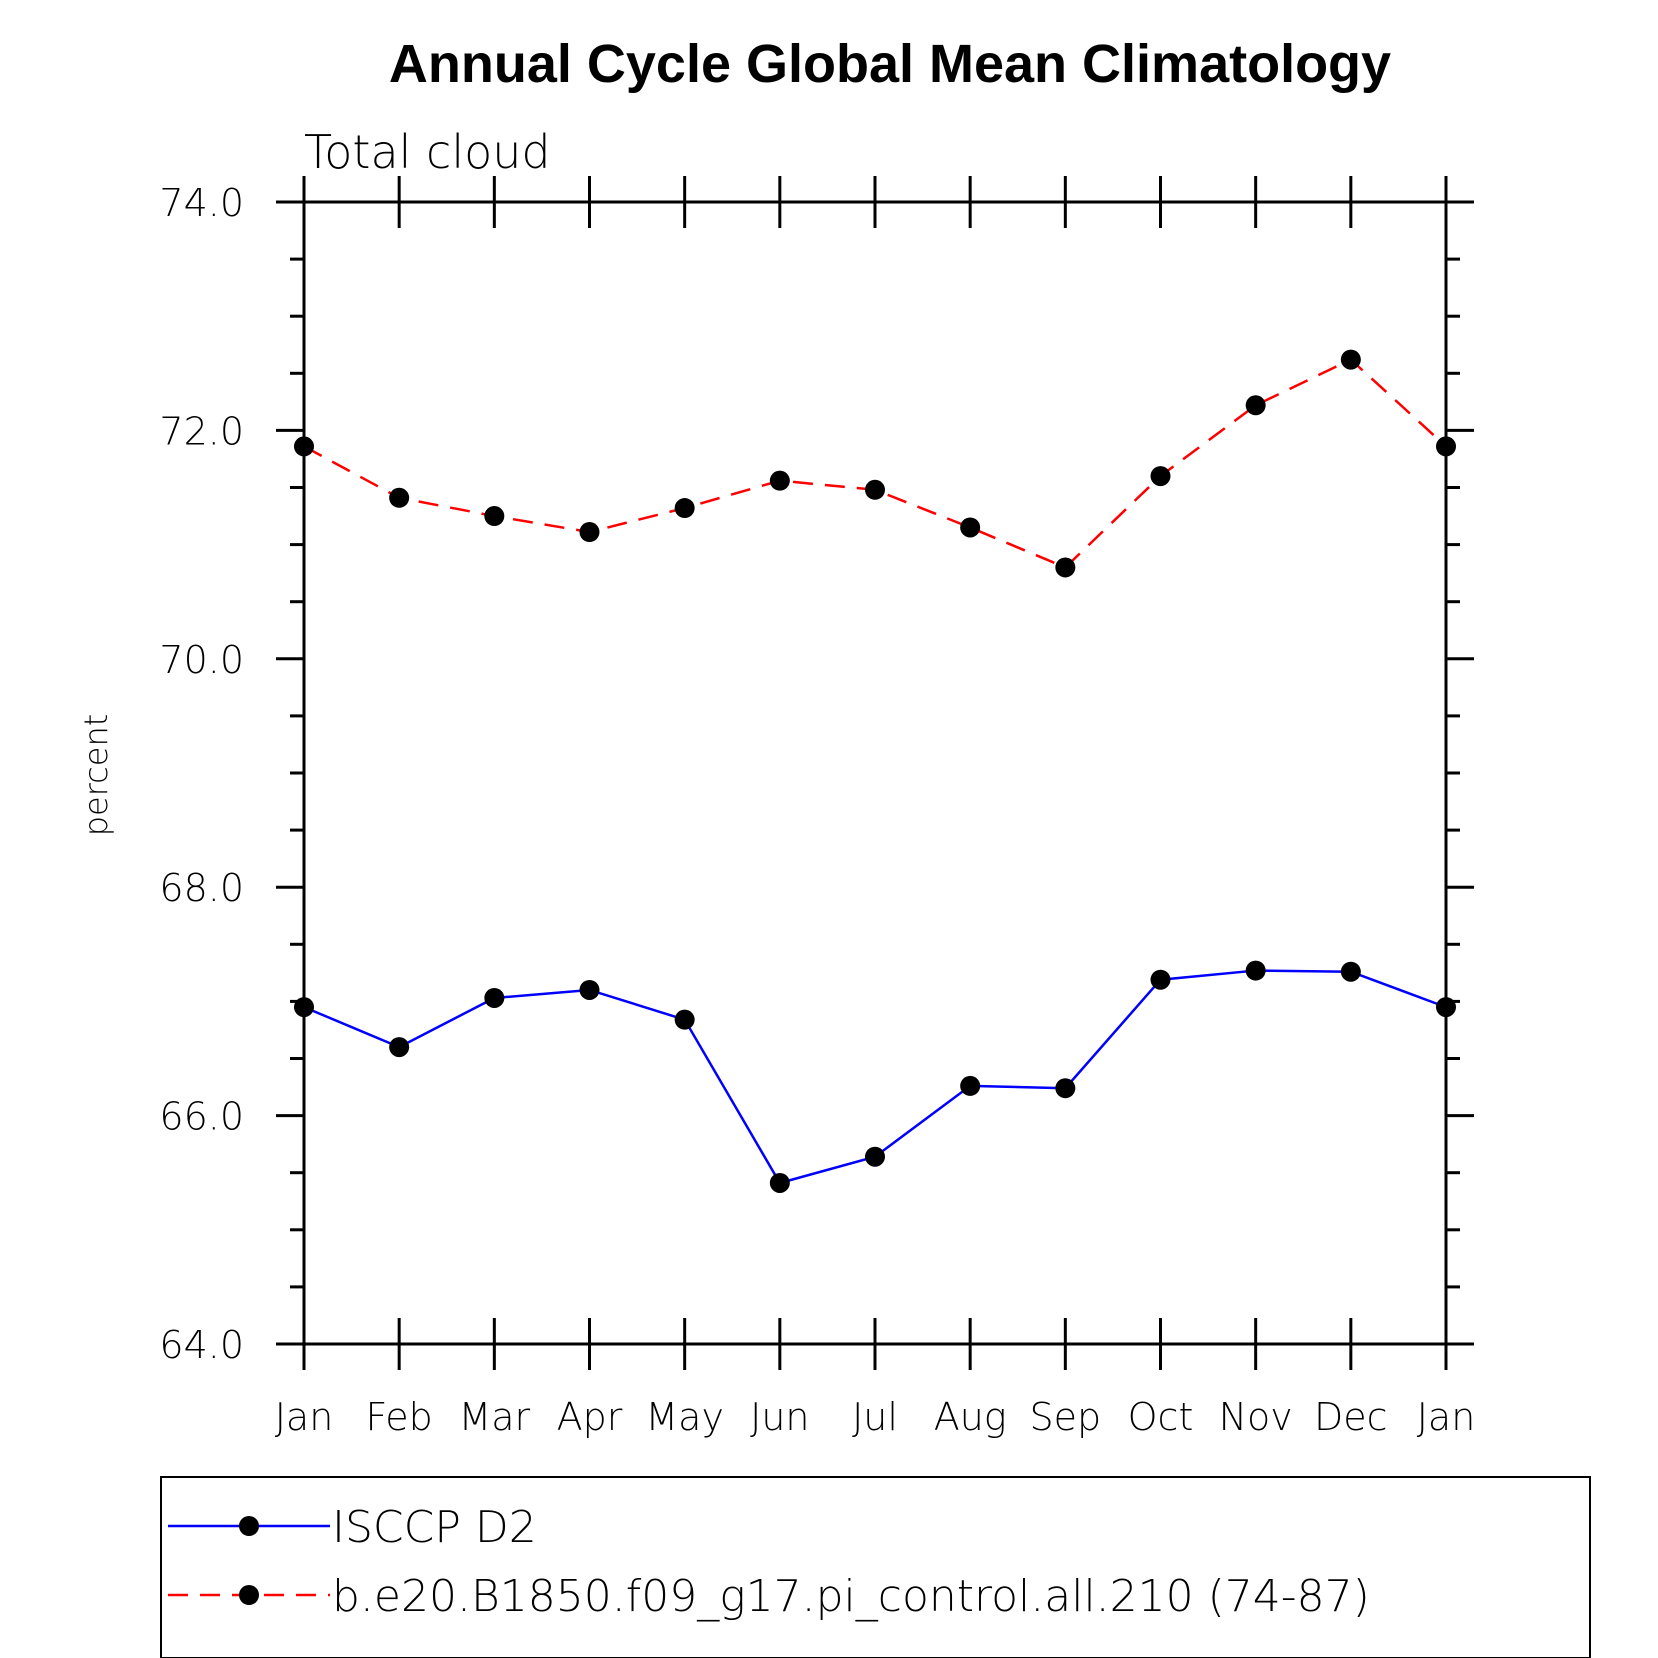 This screenshot has width=1658, height=1658. Describe the element at coordinates (1351, 1417) in the screenshot. I see `x-tick-label: Dec` at that location.